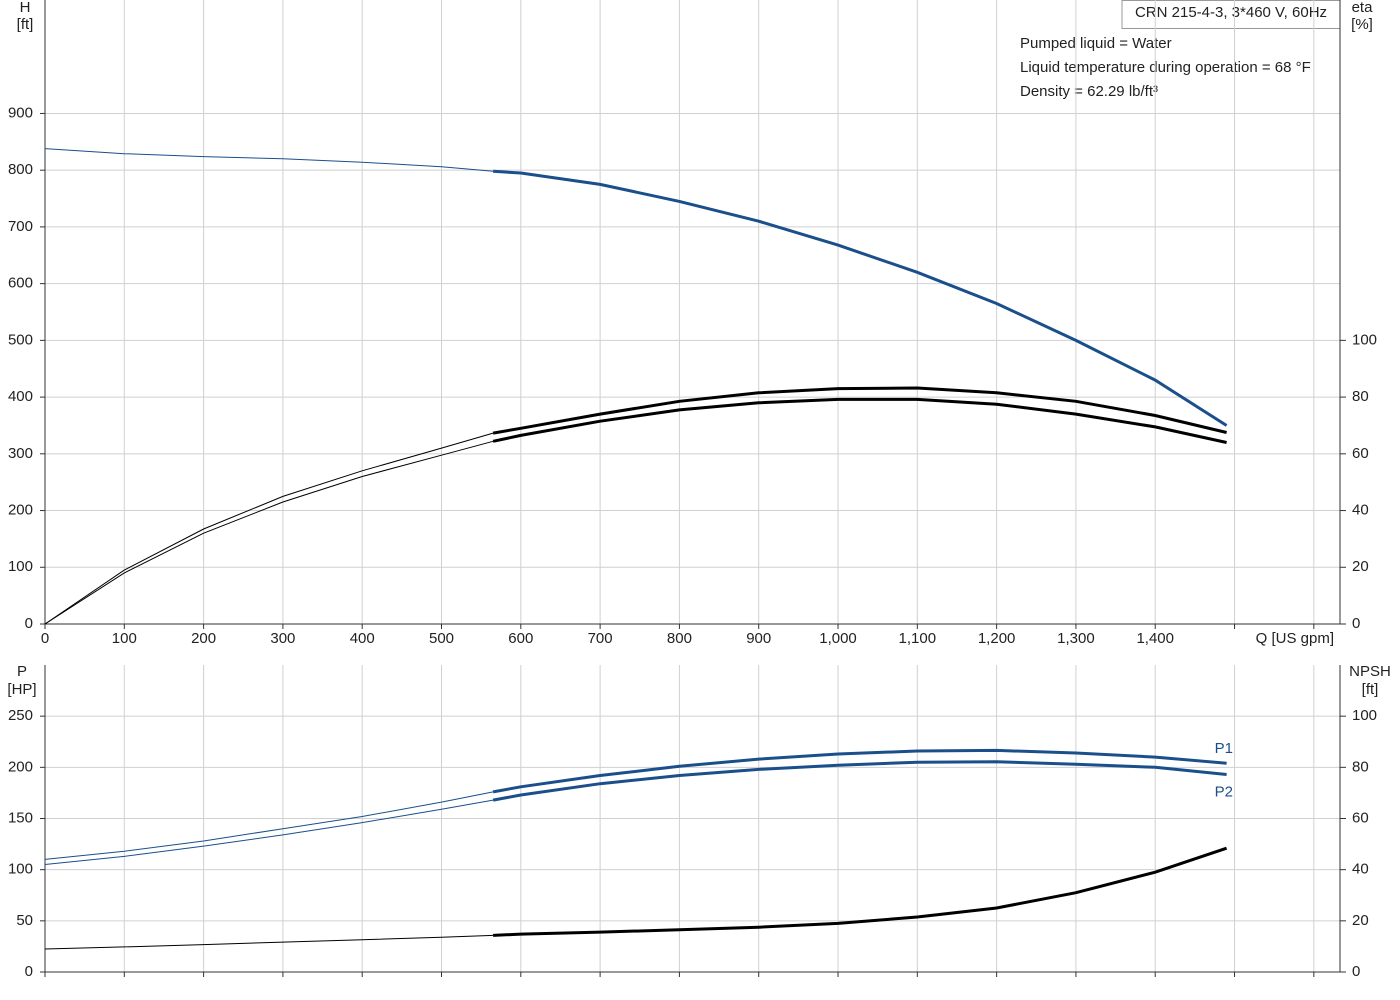  What do you see at coordinates (20, 396) in the screenshot?
I see `y-tick-label: 400` at bounding box center [20, 396].